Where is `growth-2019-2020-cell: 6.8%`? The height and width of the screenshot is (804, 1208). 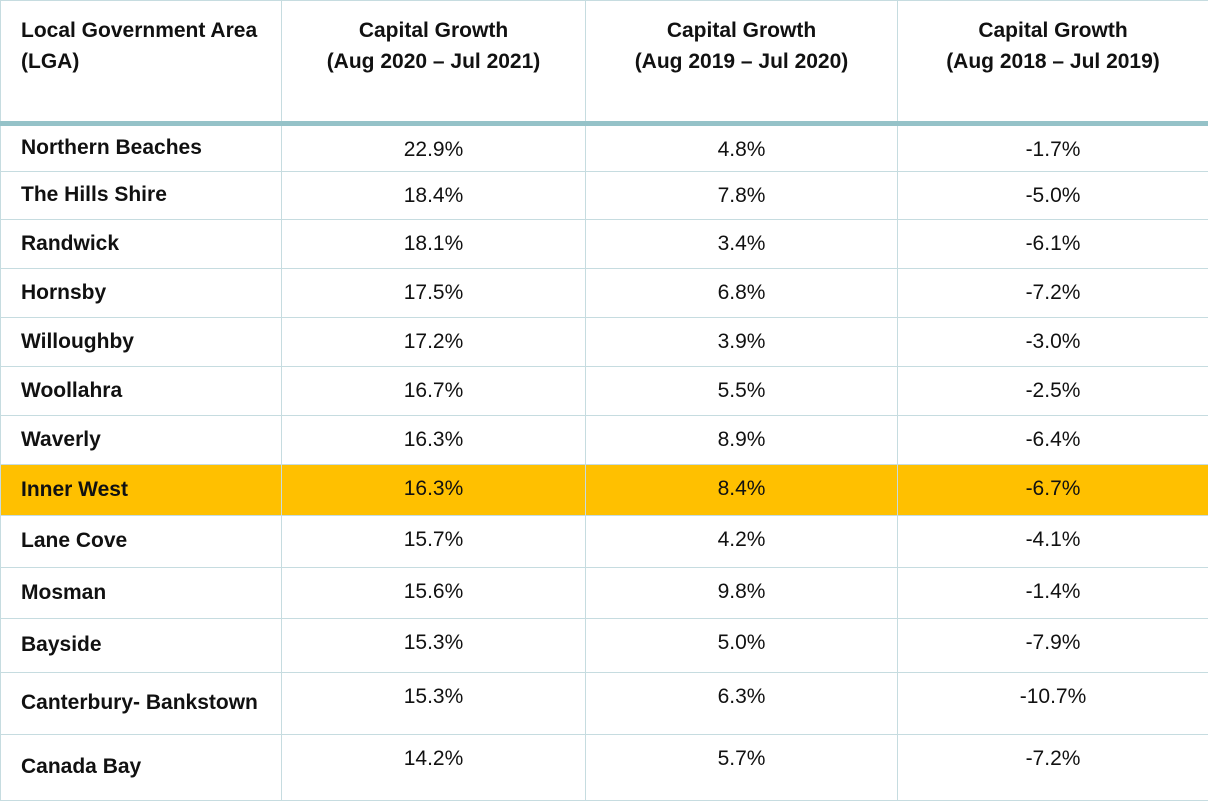 growth-2019-2020-cell: 6.8% is located at coordinates (741, 293).